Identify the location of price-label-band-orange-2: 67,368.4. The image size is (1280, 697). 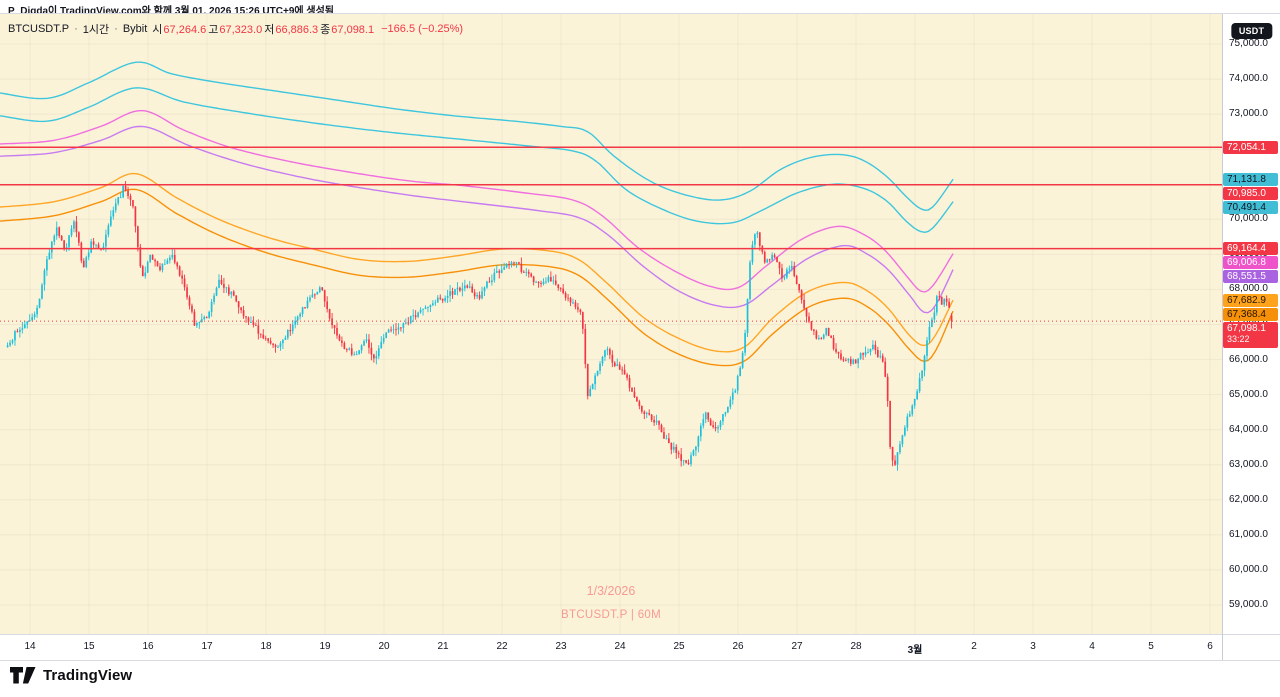
(1250, 315).